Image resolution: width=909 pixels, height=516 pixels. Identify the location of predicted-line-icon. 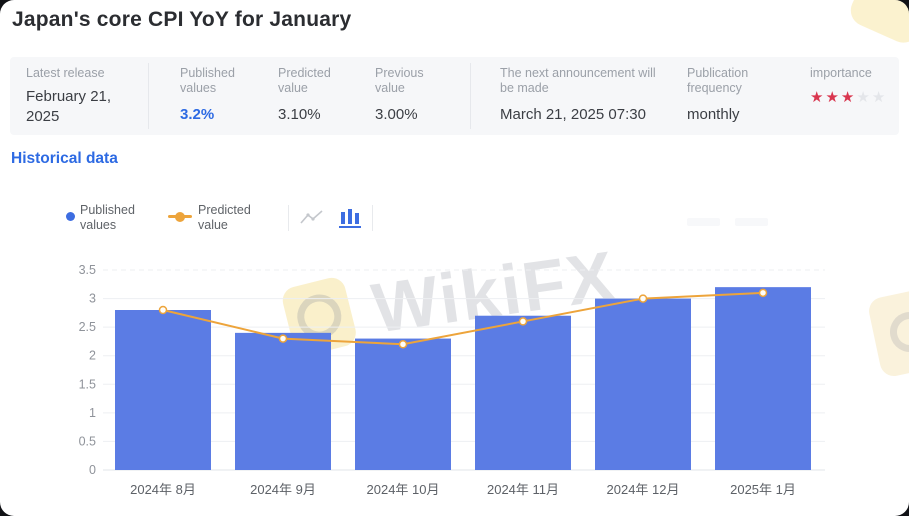
(180, 216).